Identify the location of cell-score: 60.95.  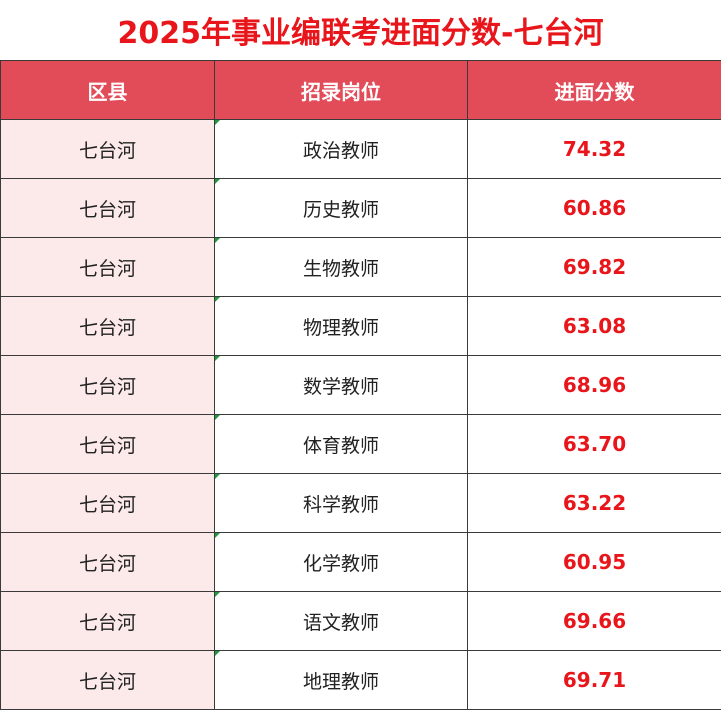
(594, 562).